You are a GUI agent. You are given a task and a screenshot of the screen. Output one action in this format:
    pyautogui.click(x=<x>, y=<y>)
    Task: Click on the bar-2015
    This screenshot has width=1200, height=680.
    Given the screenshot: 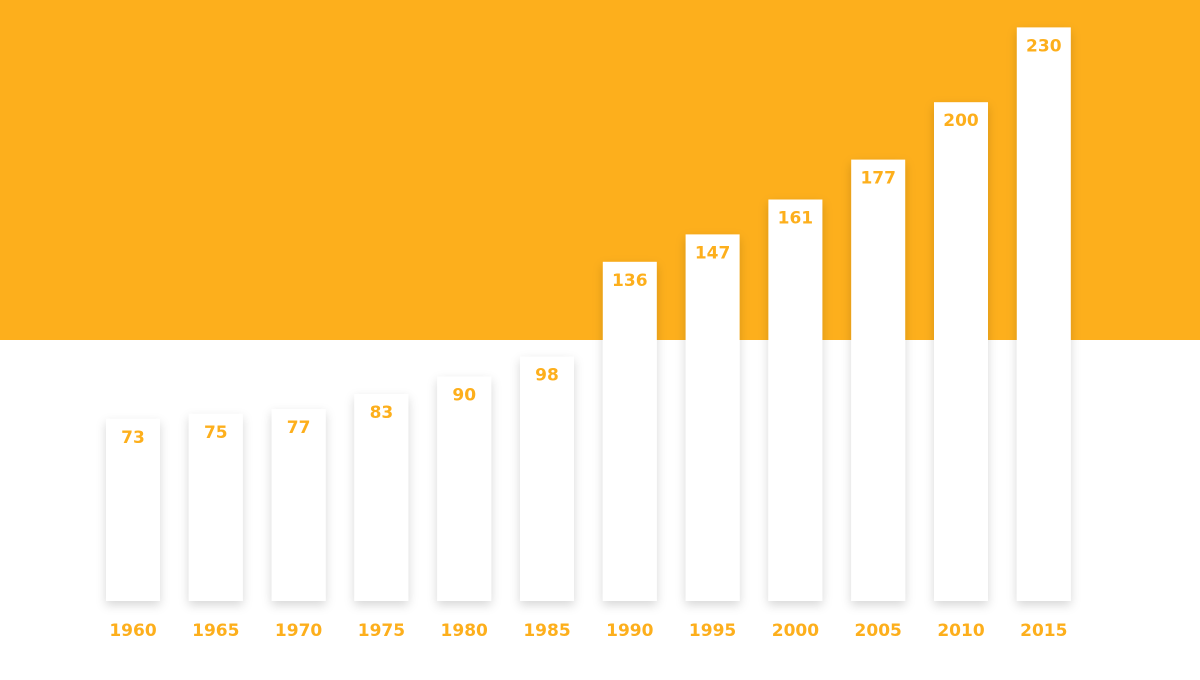 What is the action you would take?
    pyautogui.click(x=1043, y=314)
    